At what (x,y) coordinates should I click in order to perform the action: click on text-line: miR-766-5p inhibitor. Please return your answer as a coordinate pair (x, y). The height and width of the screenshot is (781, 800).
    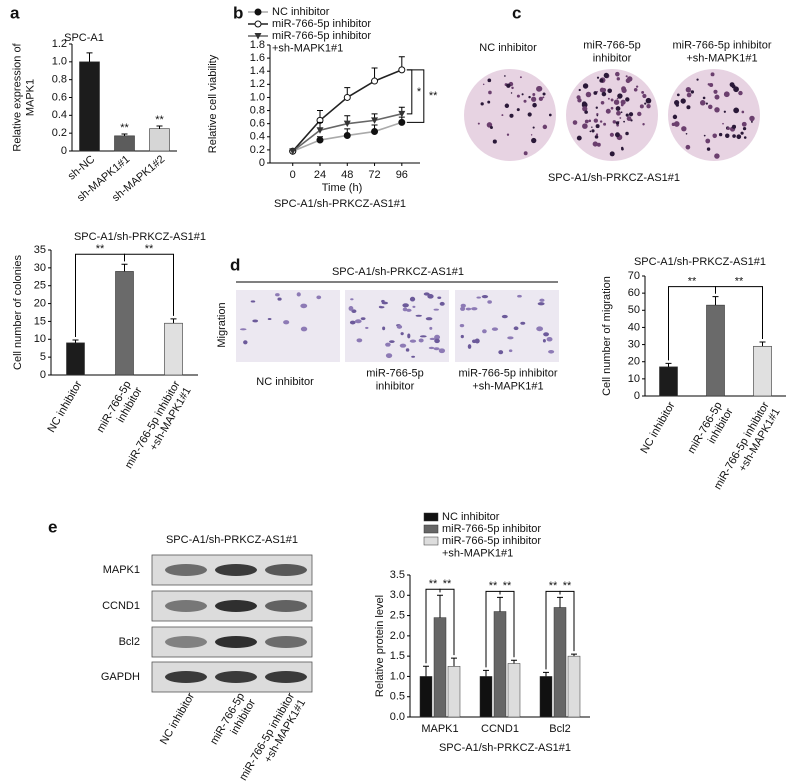
    Looking at the image, I should click on (491, 541).